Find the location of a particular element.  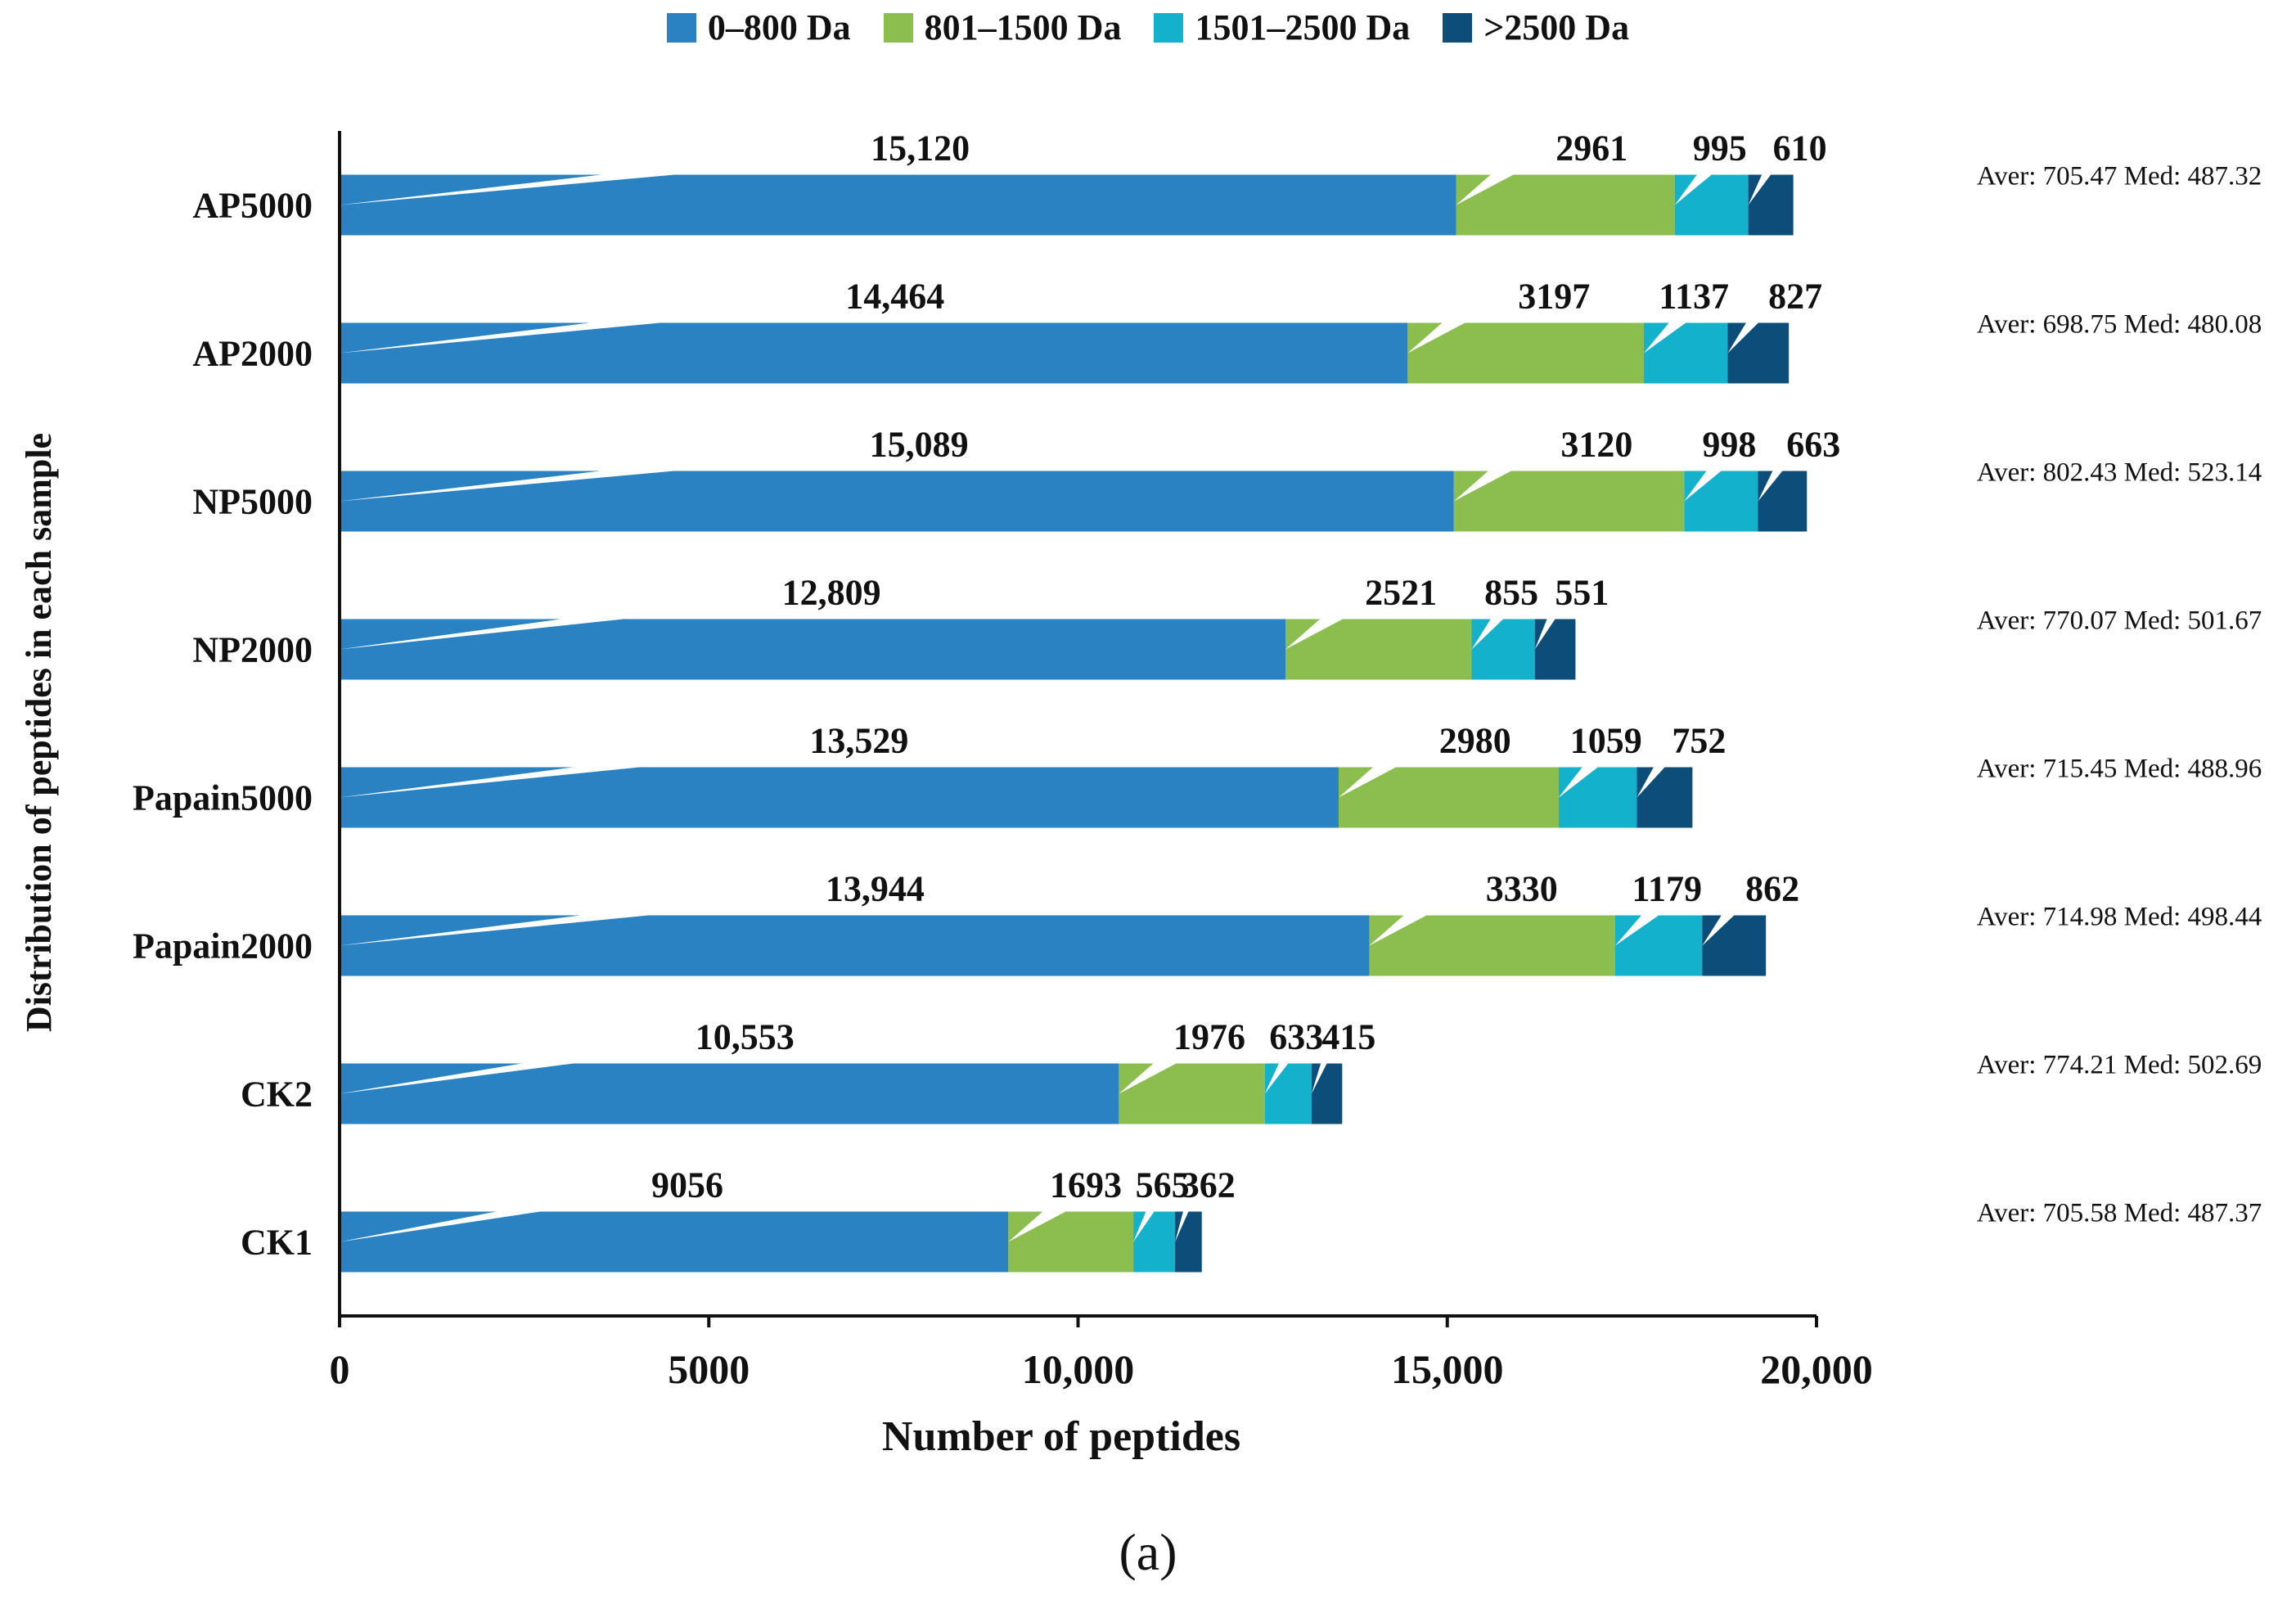

data-label-CK1-1: 1693 is located at coordinates (1086, 1185).